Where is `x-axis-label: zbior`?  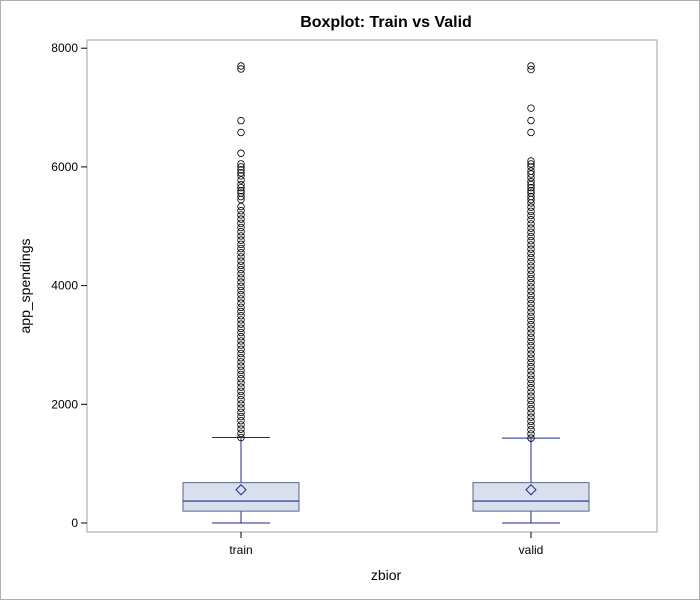 x-axis-label: zbior is located at coordinates (386, 575).